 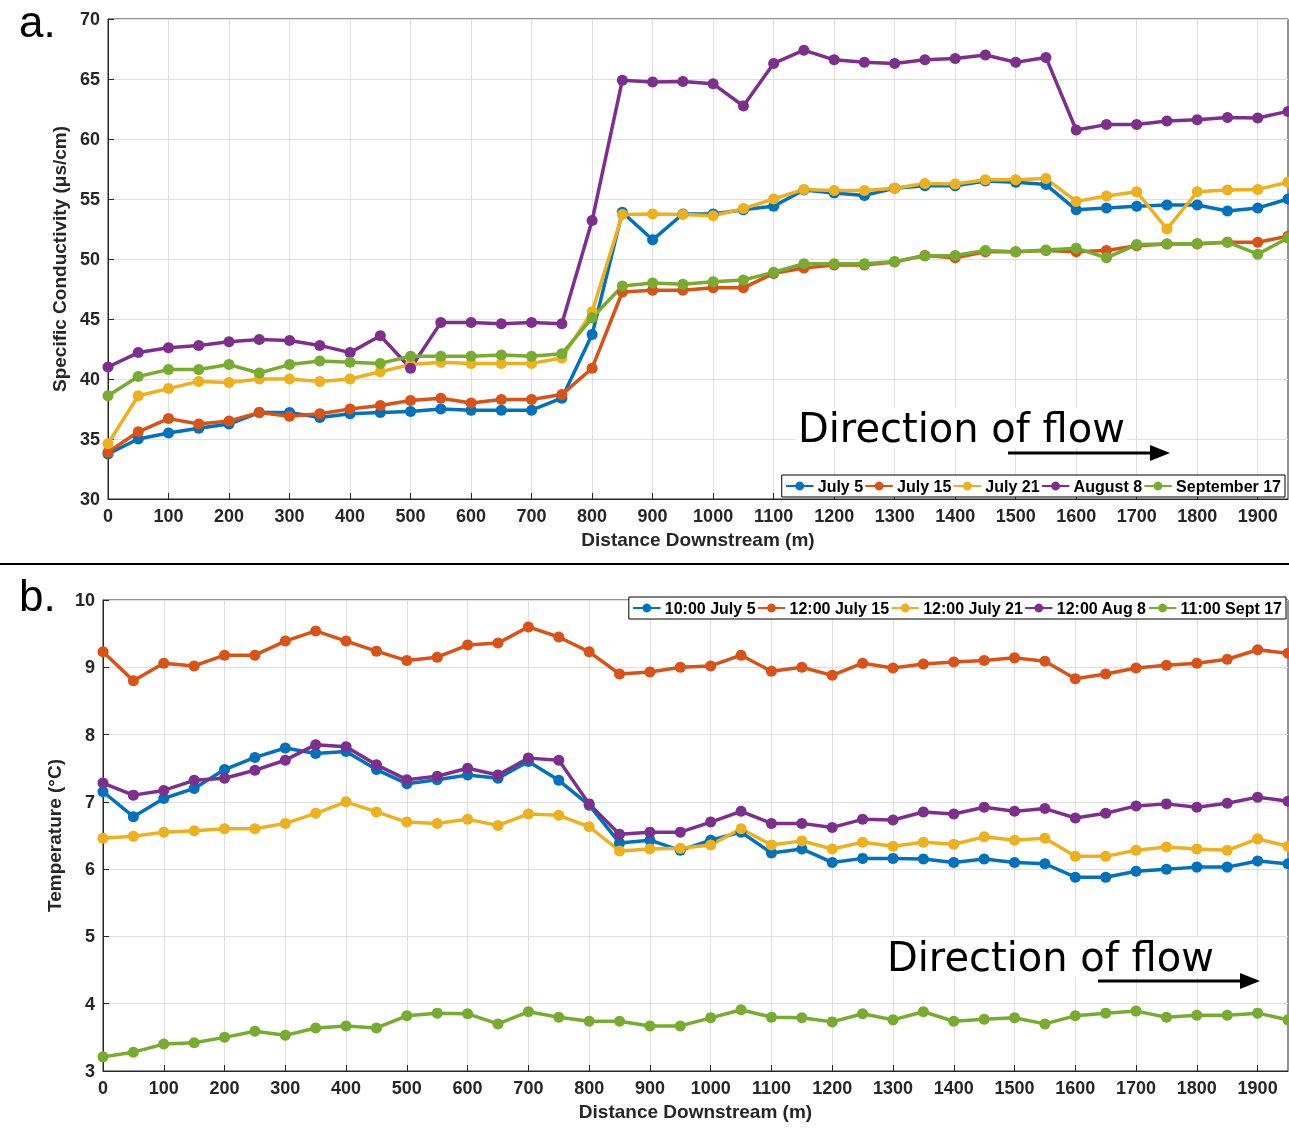 What do you see at coordinates (89, 667) in the screenshot?
I see `y-tick-label: 9` at bounding box center [89, 667].